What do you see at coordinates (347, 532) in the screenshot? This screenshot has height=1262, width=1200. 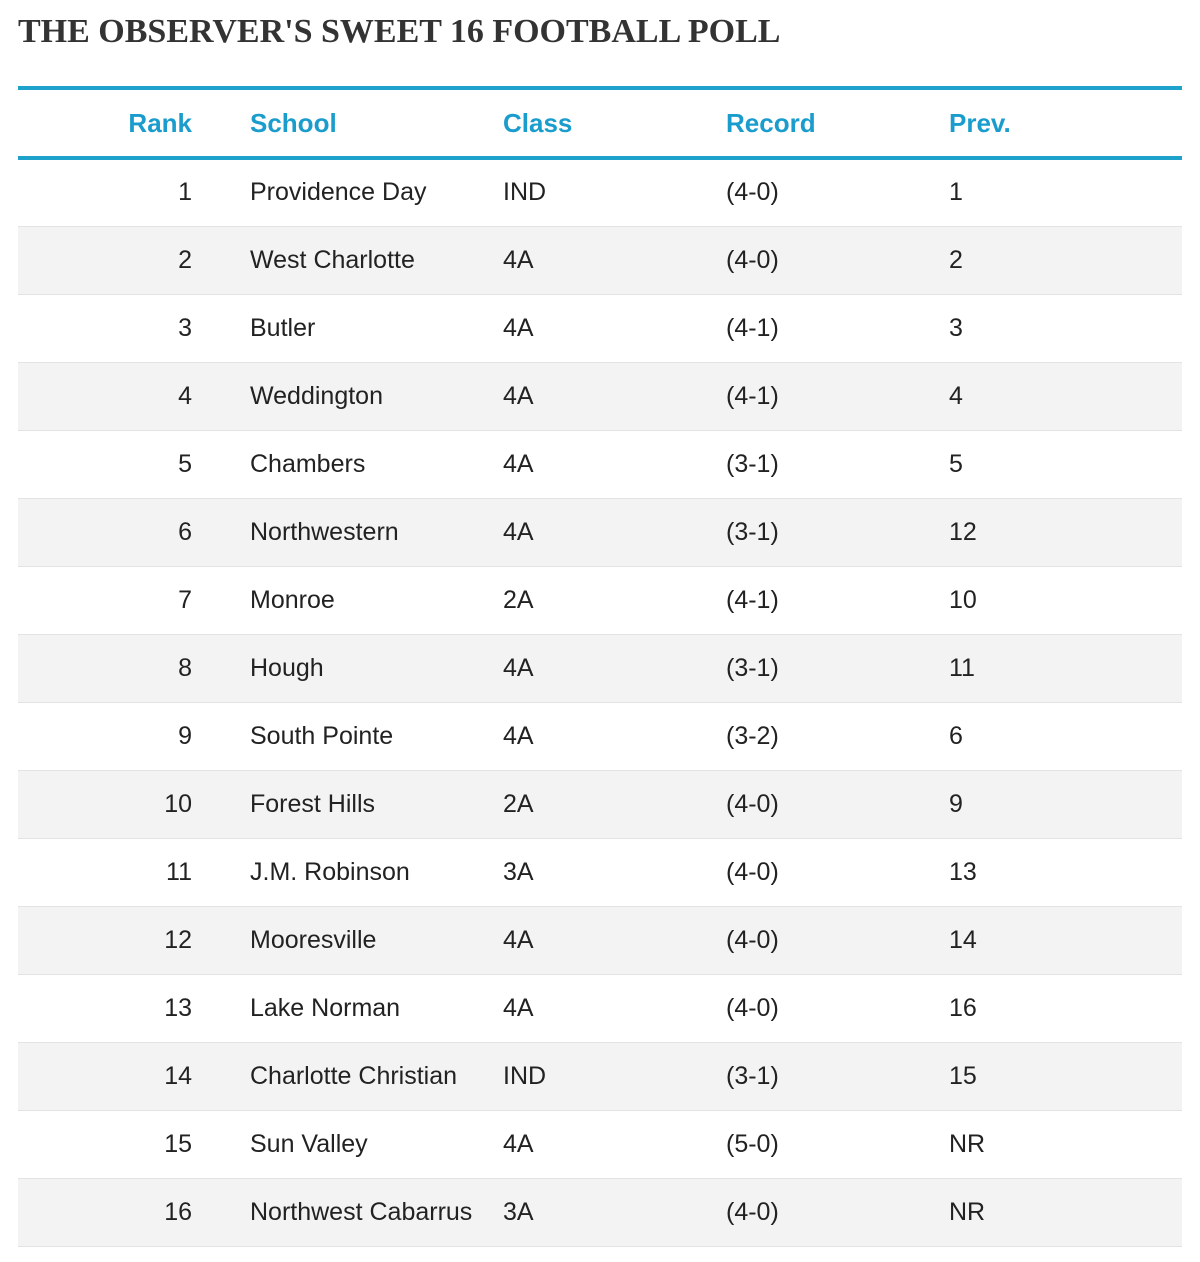 I see `school-cell: Northwestern` at bounding box center [347, 532].